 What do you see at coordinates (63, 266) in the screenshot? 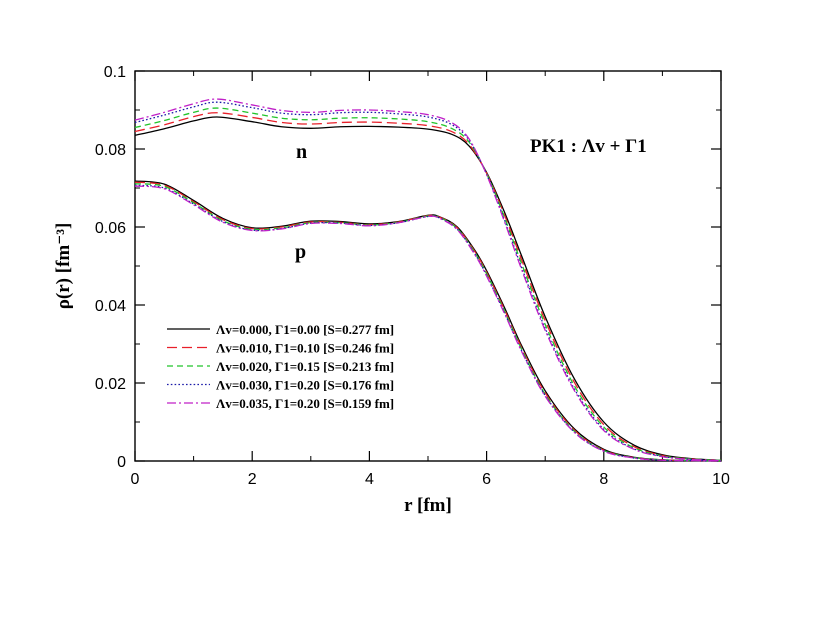
I see `y-axis-label: ρ(r) [fm⁻³]` at bounding box center [63, 266].